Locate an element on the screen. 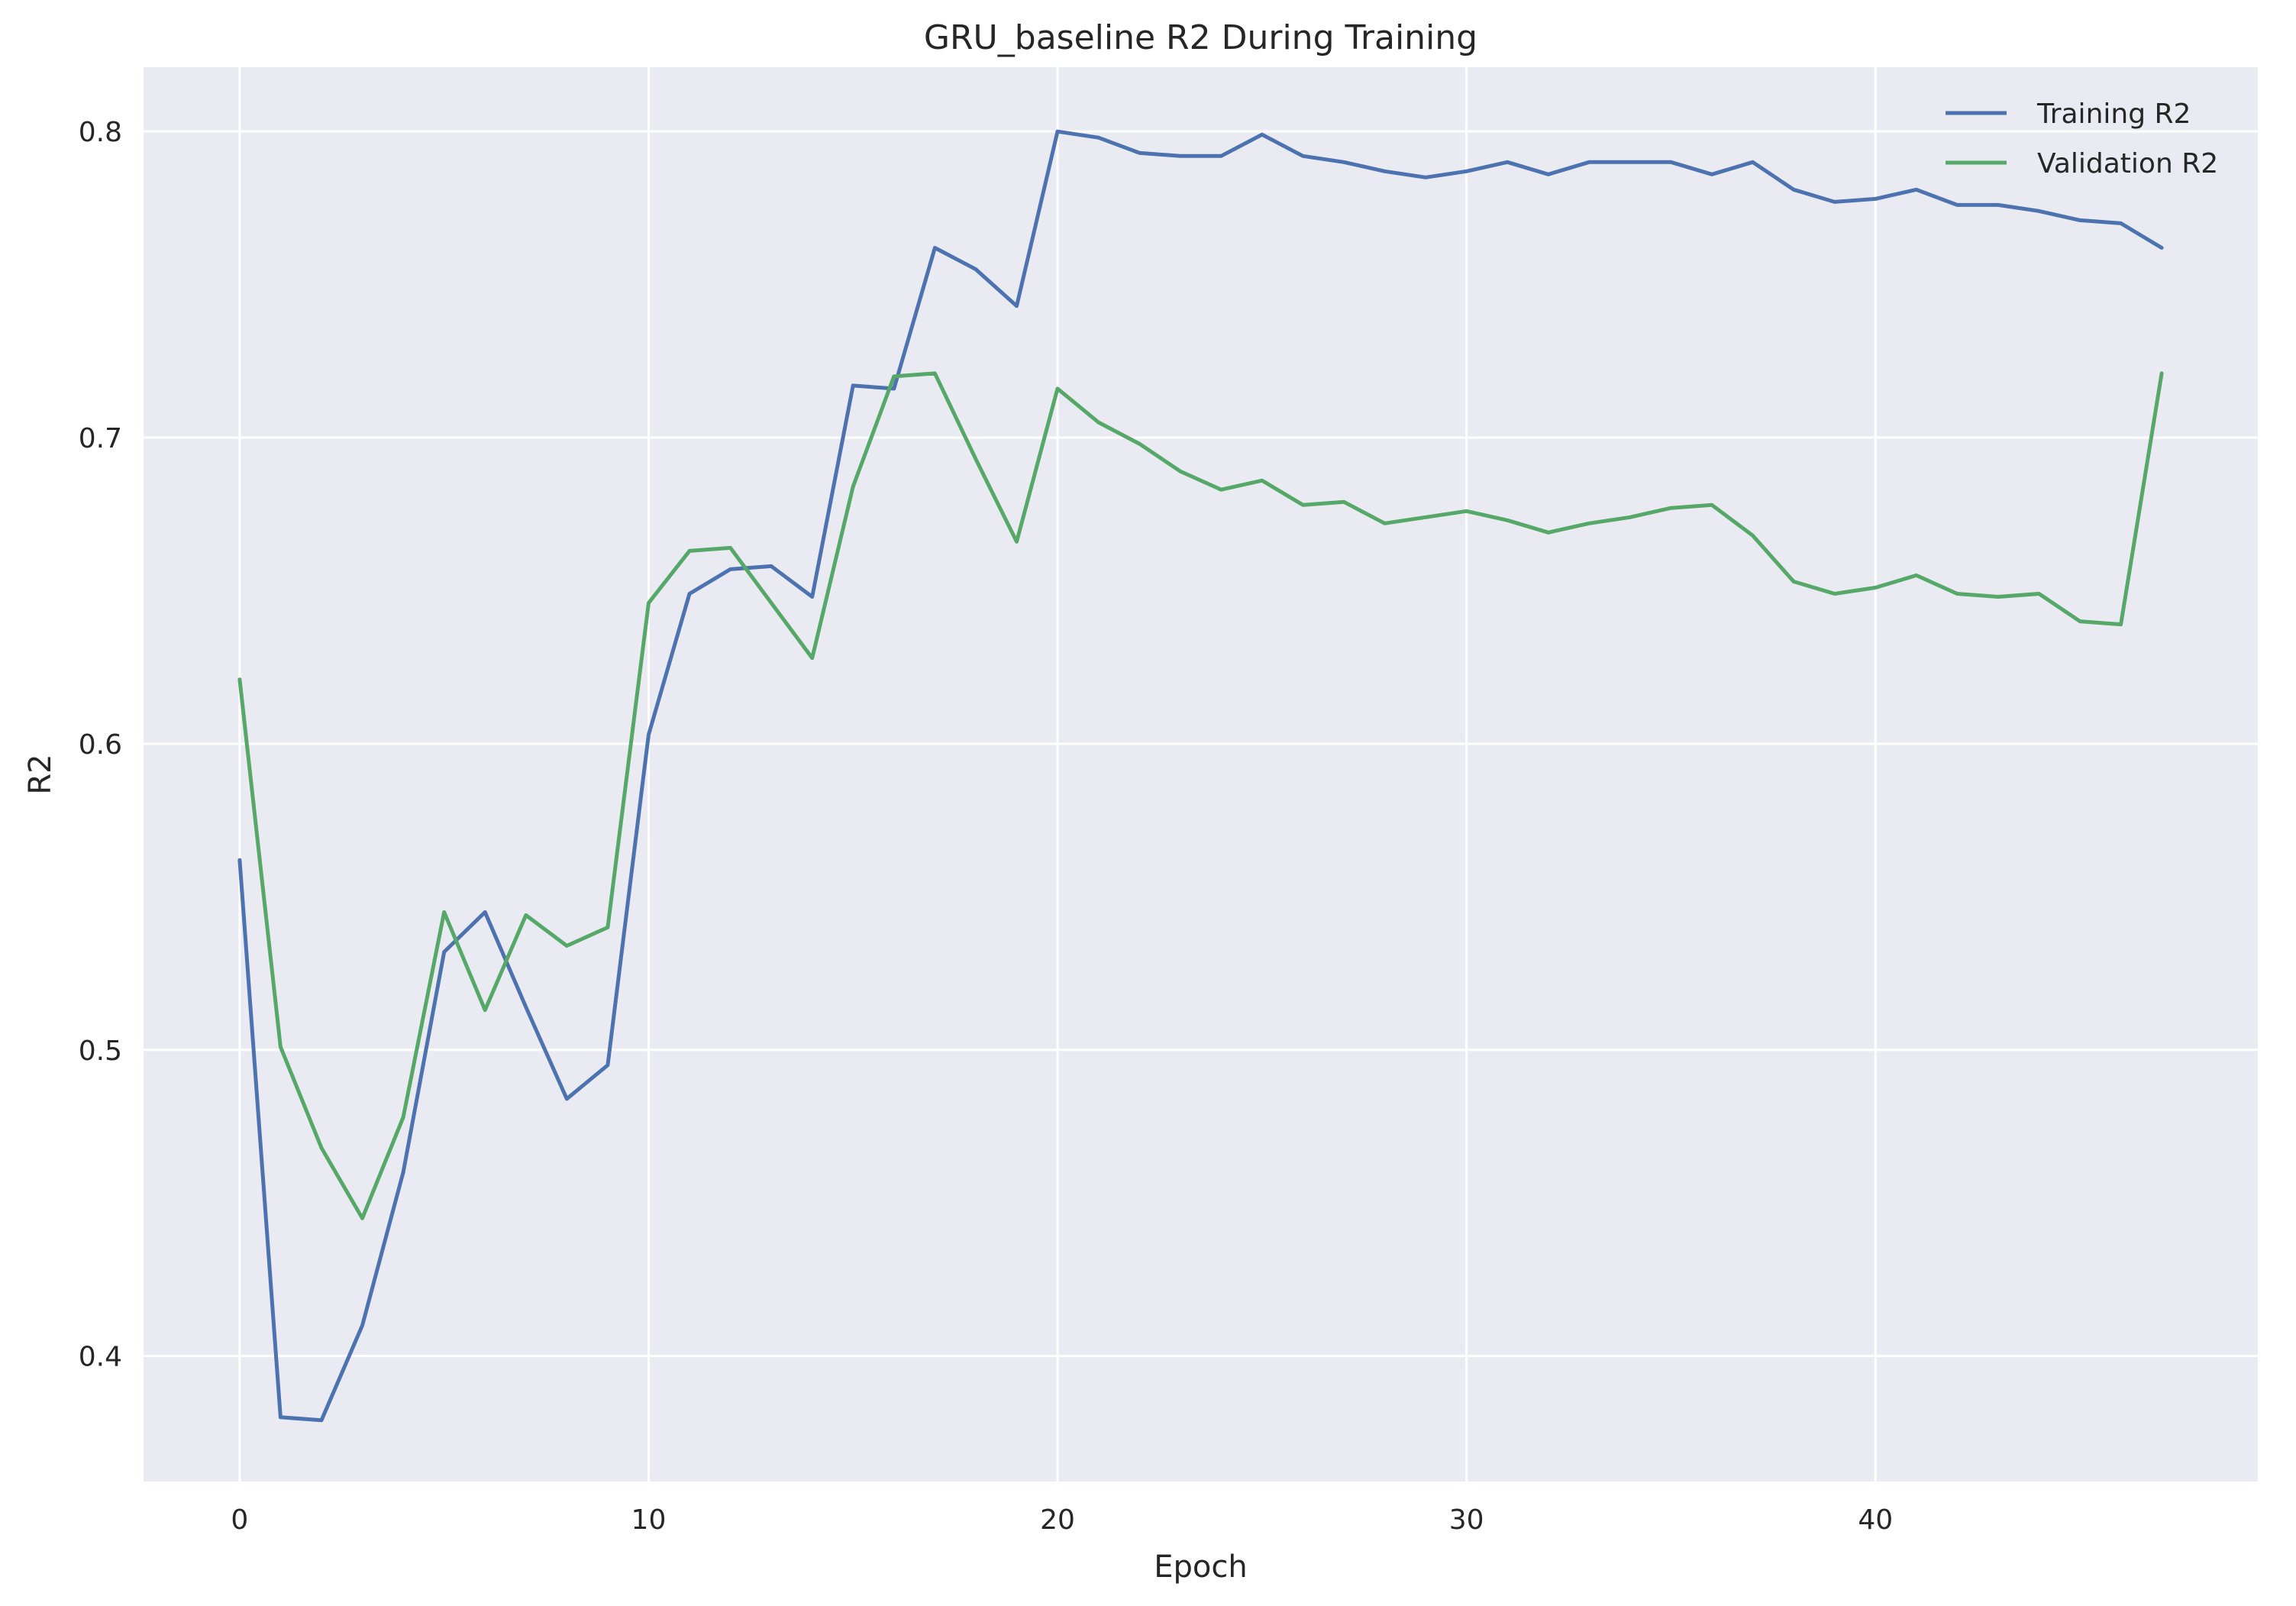  y-tick-label: 0.7 is located at coordinates (100, 438).